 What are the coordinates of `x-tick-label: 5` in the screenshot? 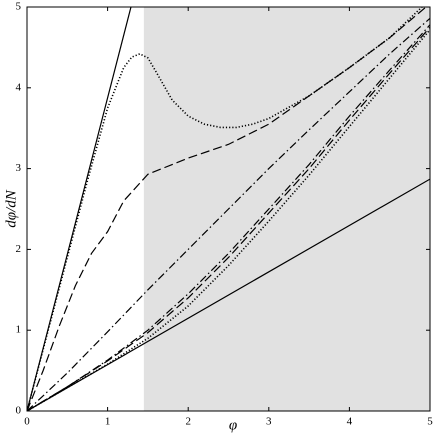 It's located at (430, 422).